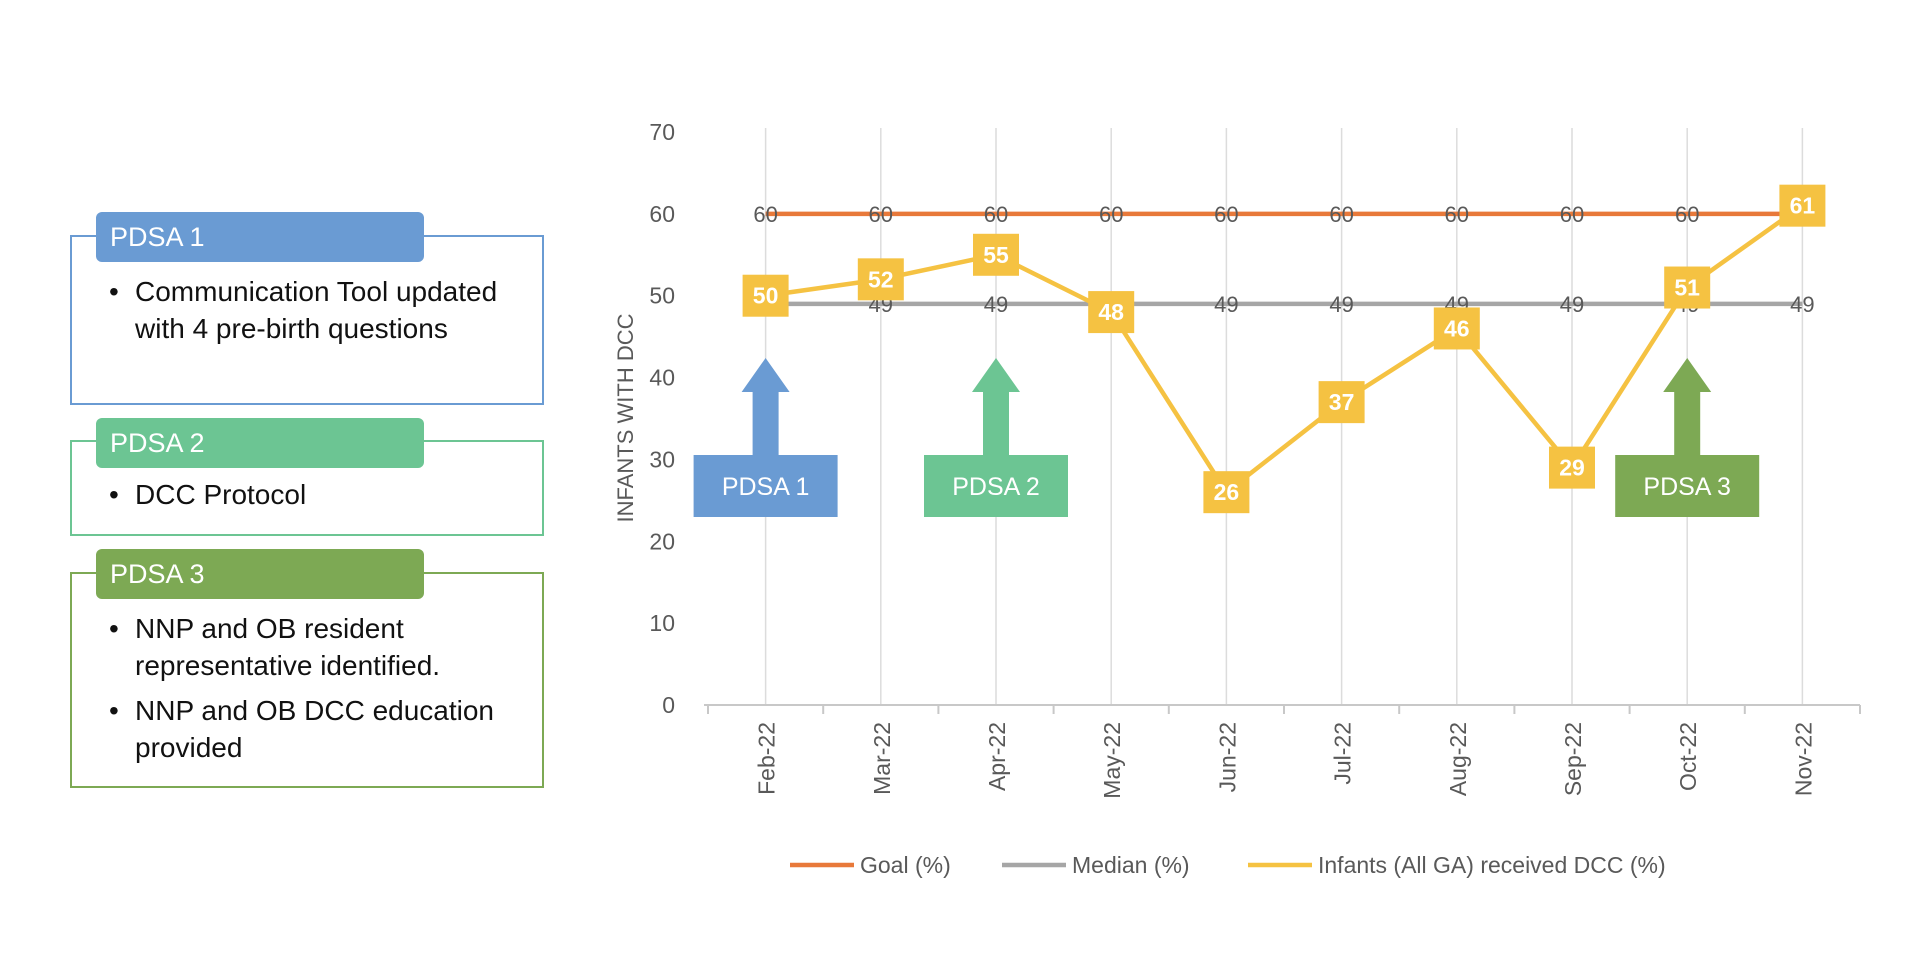 This screenshot has width=1920, height=980. I want to click on x-tick-label-Jun-22: Jun-22, so click(1227, 757).